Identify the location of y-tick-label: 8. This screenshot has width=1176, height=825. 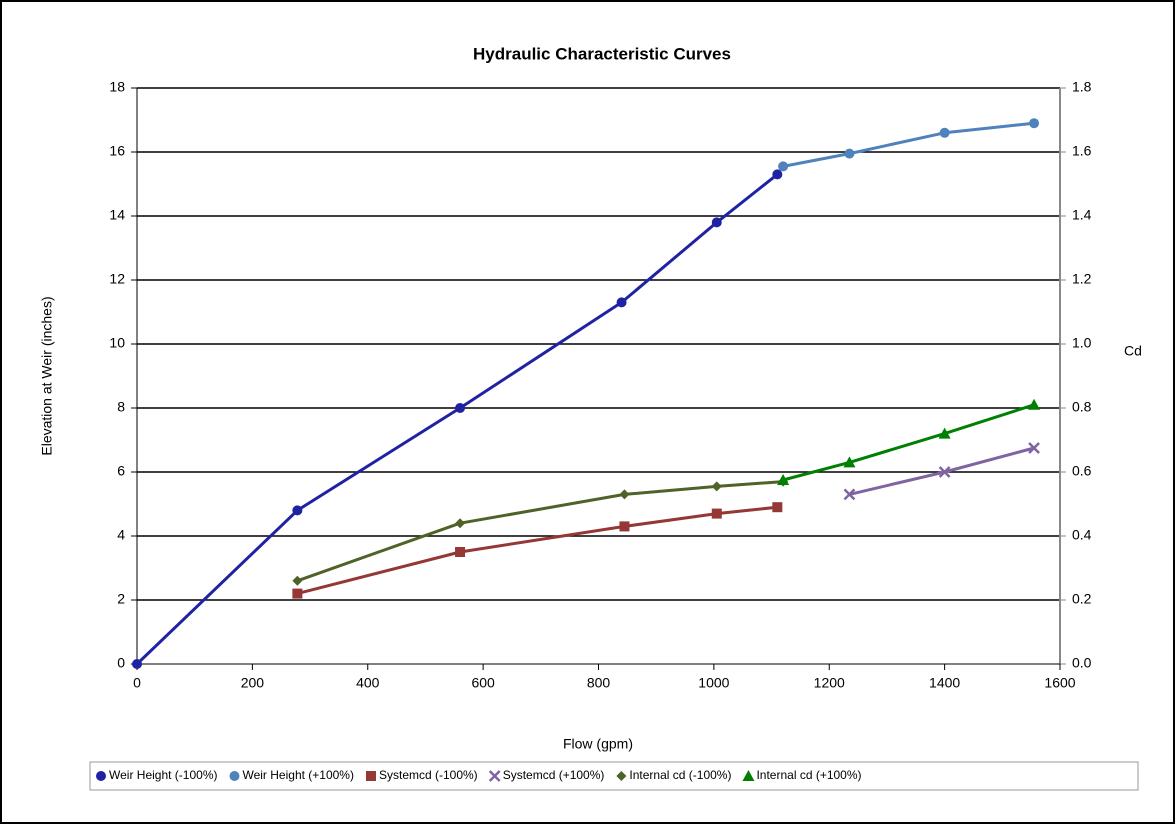
(121, 407).